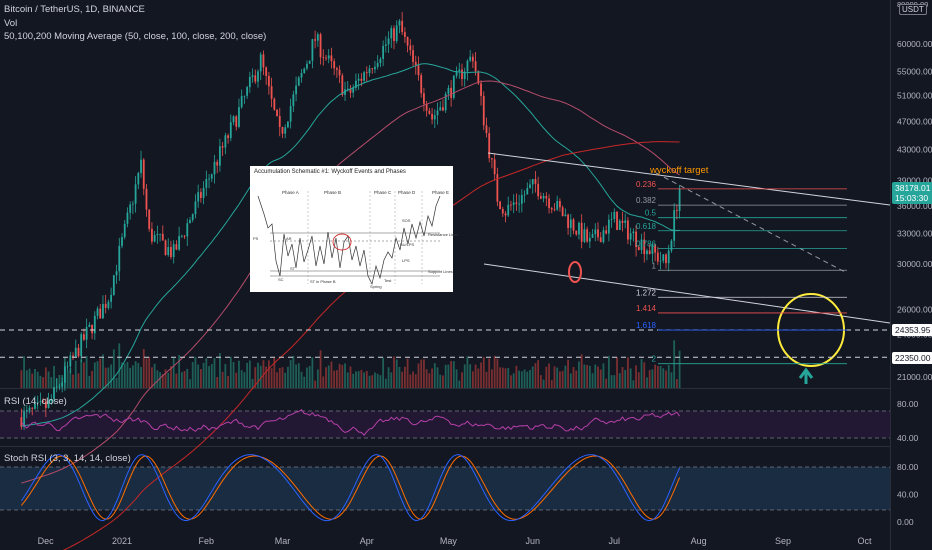 The height and width of the screenshot is (550, 932). Describe the element at coordinates (741, 272) in the screenshot. I see `fib-levels: 0.236 0.382 0.5 0.618 0.786 1 1.272 1.414 1.618 2` at that location.